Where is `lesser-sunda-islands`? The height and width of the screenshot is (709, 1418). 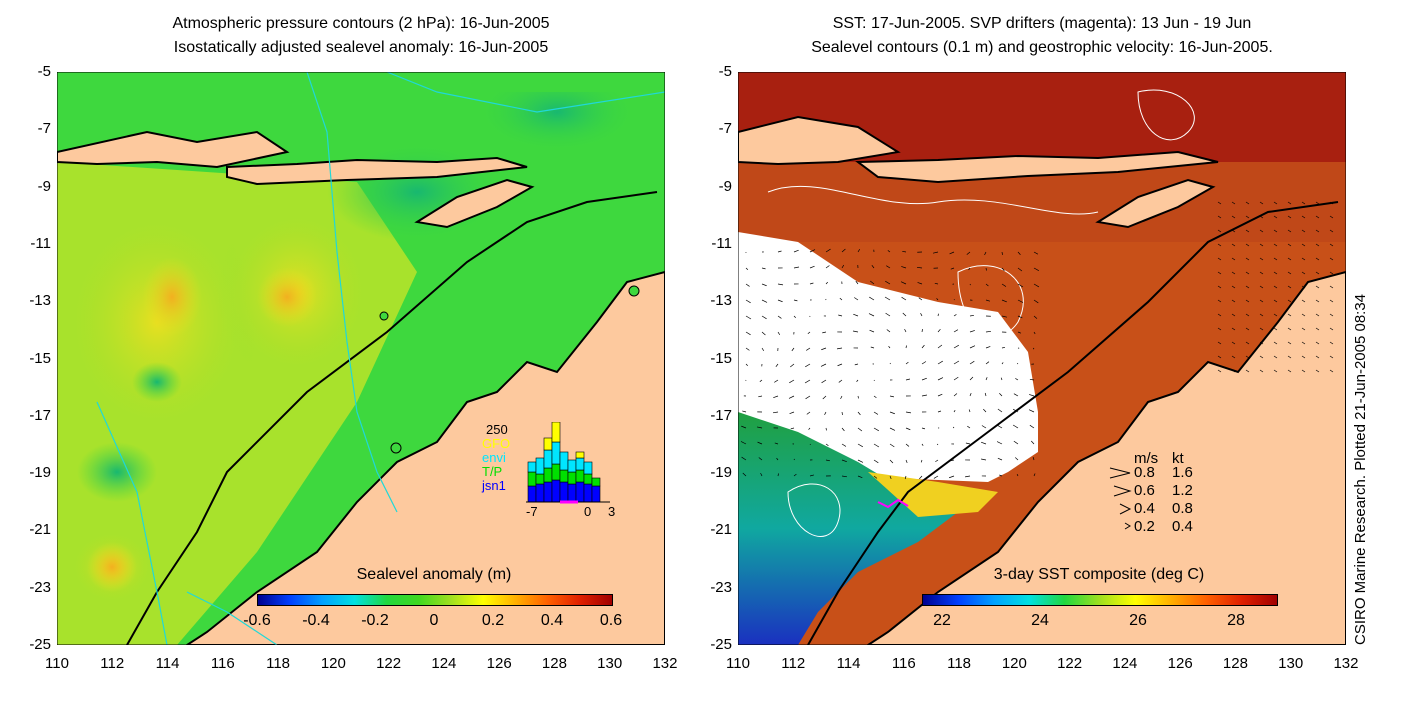 lesser-sunda-islands is located at coordinates (377, 171).